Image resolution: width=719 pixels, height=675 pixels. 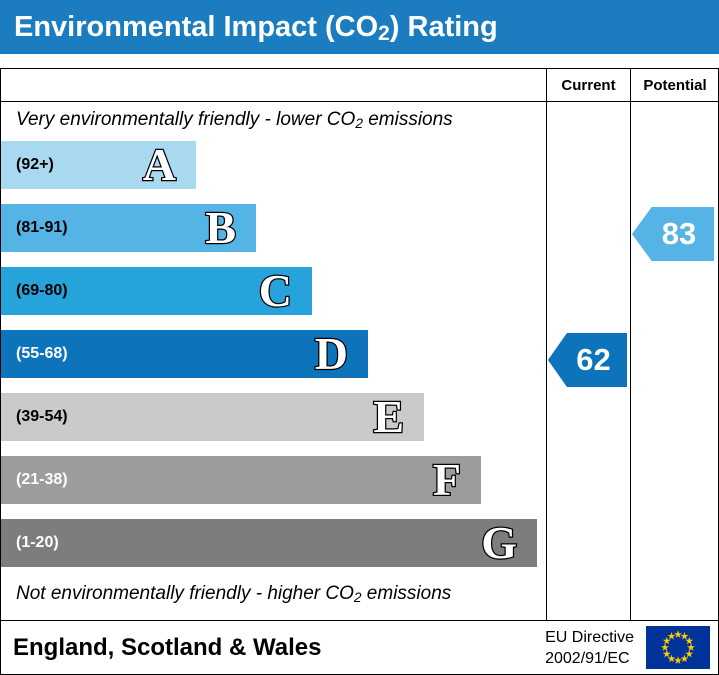 I want to click on eu-flag-icon, so click(x=678, y=647).